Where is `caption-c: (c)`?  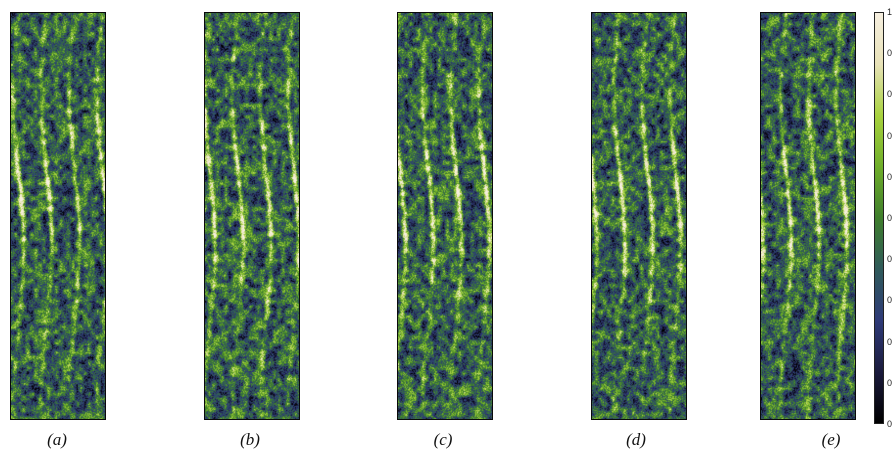 caption-c: (c) is located at coordinates (443, 439).